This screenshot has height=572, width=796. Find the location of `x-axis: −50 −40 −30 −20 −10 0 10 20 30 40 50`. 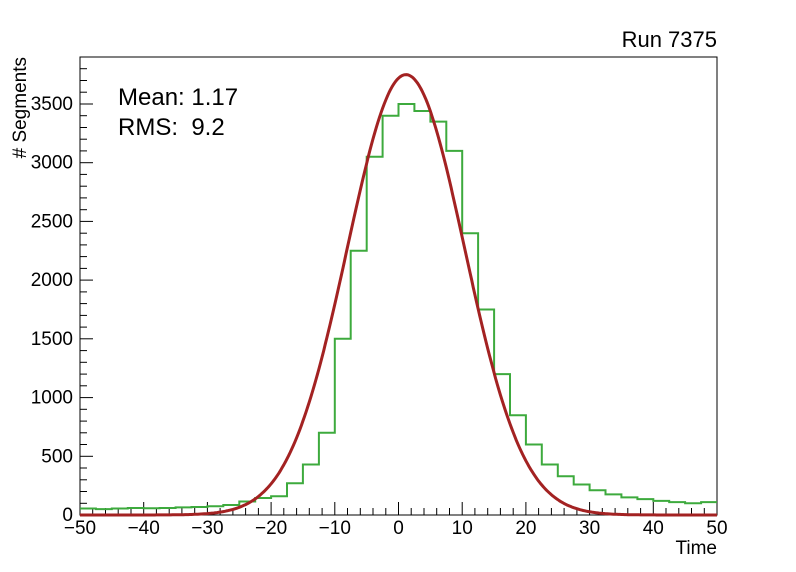

x-axis: −50 −40 −30 −20 −10 0 10 20 30 40 50 is located at coordinates (396, 520).